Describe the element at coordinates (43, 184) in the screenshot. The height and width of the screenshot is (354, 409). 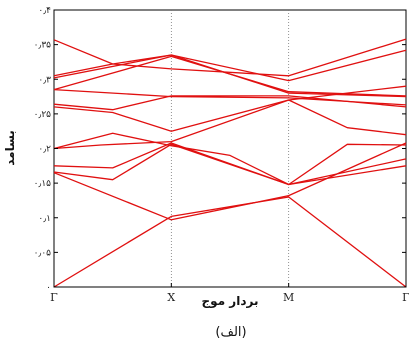
I see `y-tick-label-3: ۰٫۱۵` at that location.